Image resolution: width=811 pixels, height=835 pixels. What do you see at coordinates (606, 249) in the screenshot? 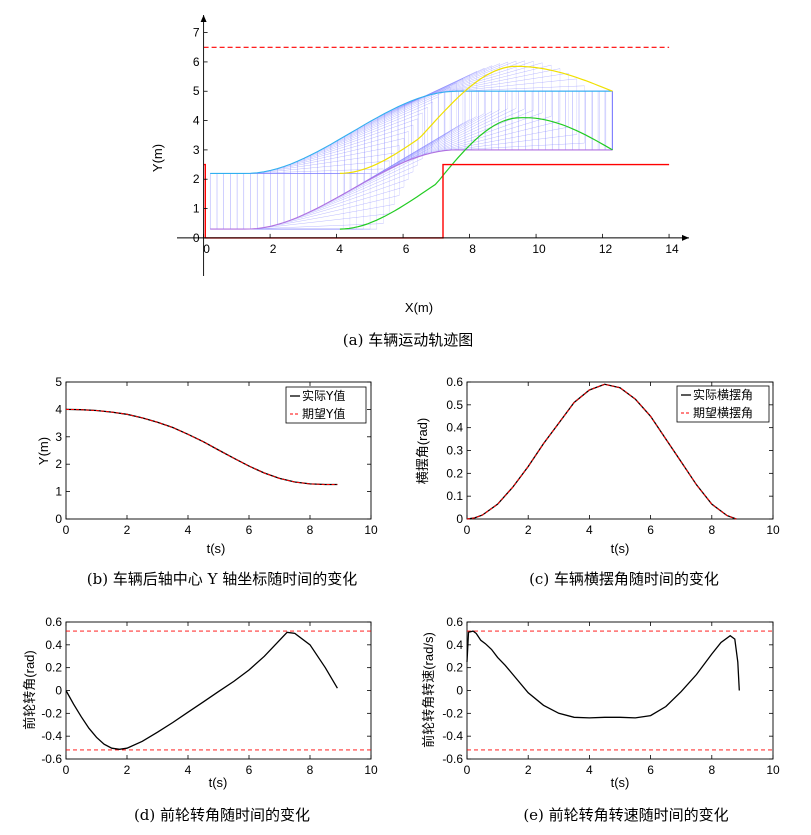
I see `x-tick-label: 12` at bounding box center [606, 249].